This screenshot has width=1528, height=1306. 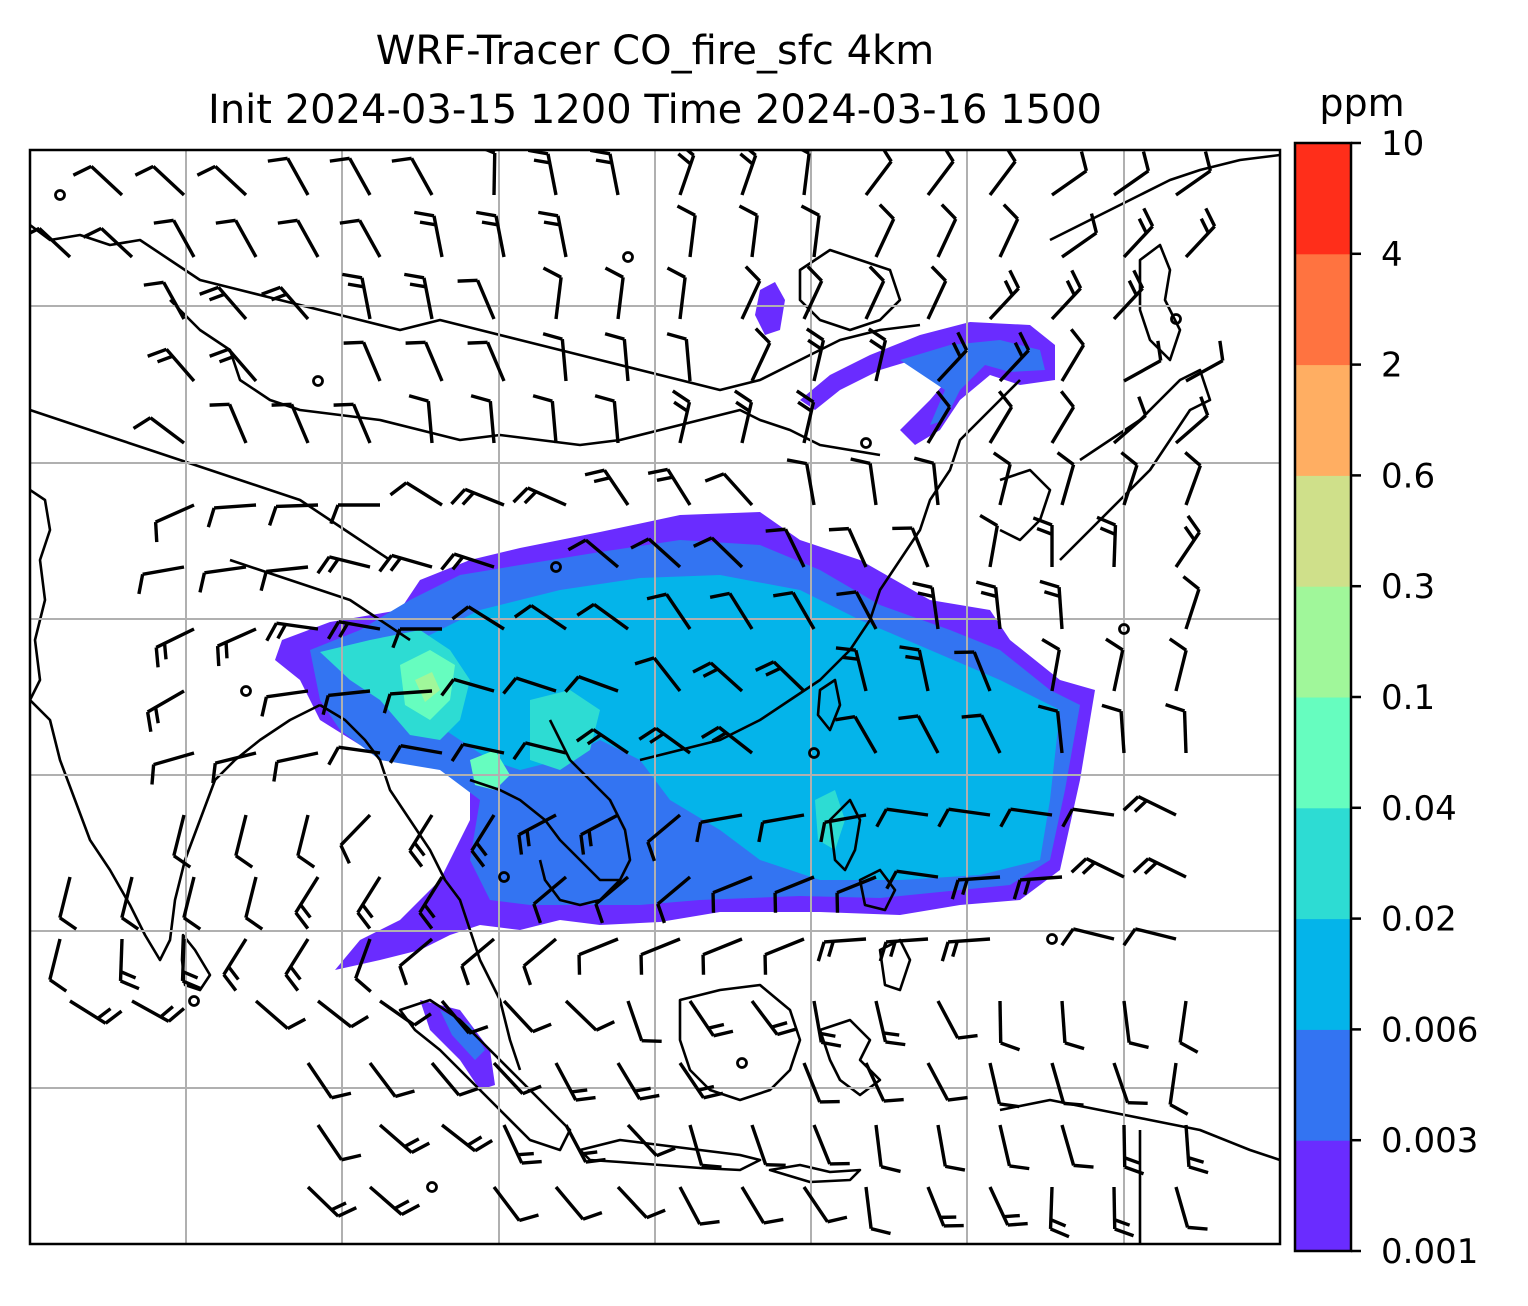 I want to click on colorbar-tick-label: 2, so click(x=1392, y=366).